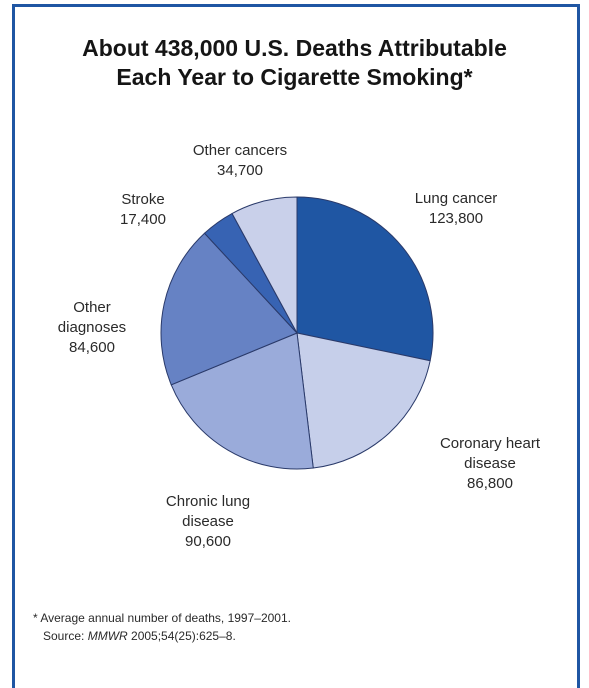 Image resolution: width=589 pixels, height=688 pixels. Describe the element at coordinates (143, 220) in the screenshot. I see `slice-label-value: 17,400` at that location.